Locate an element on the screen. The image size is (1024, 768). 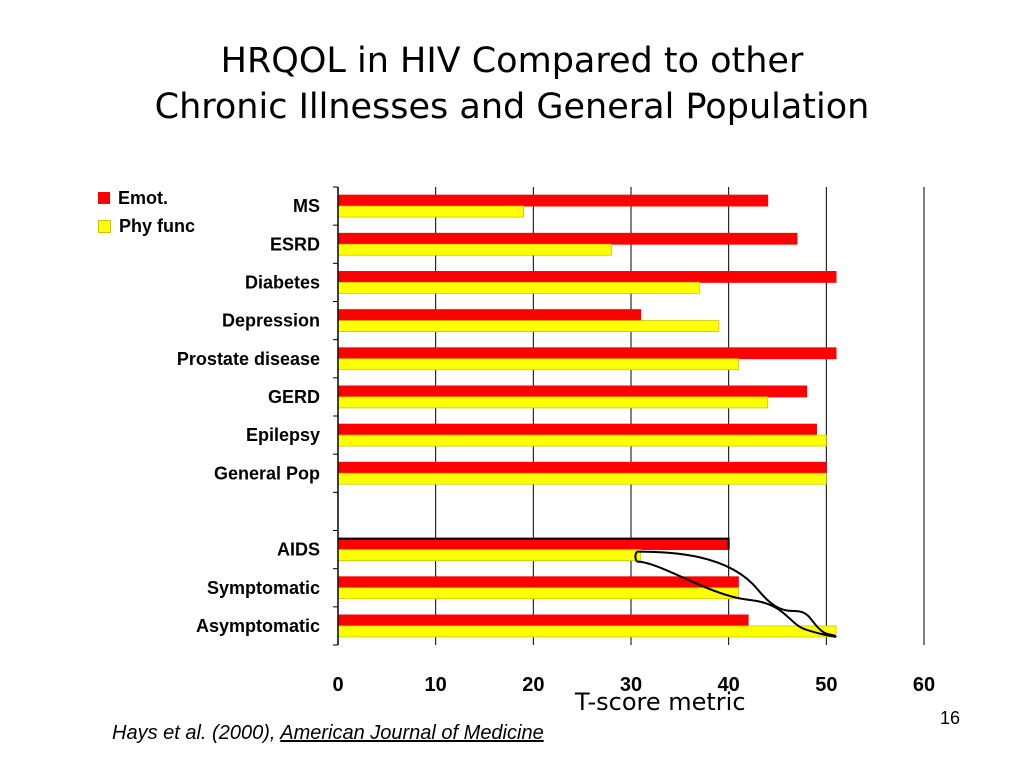
x-tick-label: 40 is located at coordinates (729, 685).